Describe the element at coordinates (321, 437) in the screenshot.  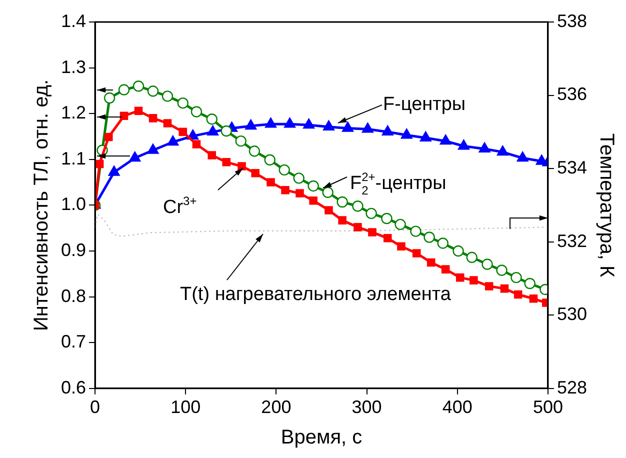
I see `x-axis-title: Время, с` at that location.